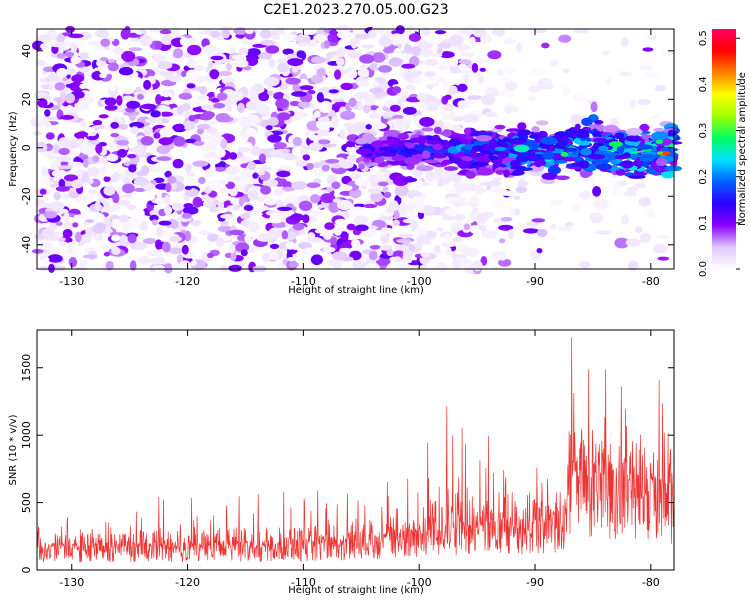 The width and height of the screenshot is (750, 604). I want to click on heatmap-x-axis-label: Height of straight line (km), so click(356, 290).